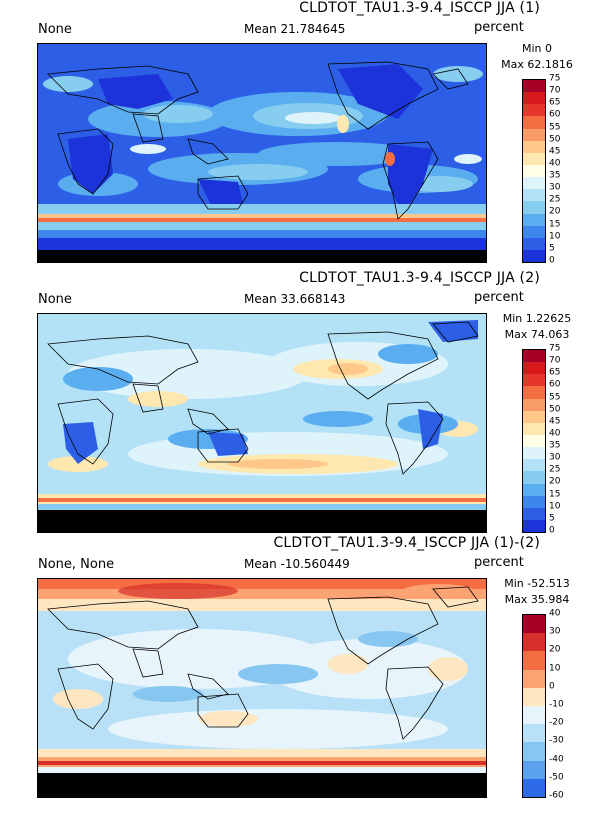  What do you see at coordinates (537, 599) in the screenshot?
I see `max-label: Max 35.984` at bounding box center [537, 599].